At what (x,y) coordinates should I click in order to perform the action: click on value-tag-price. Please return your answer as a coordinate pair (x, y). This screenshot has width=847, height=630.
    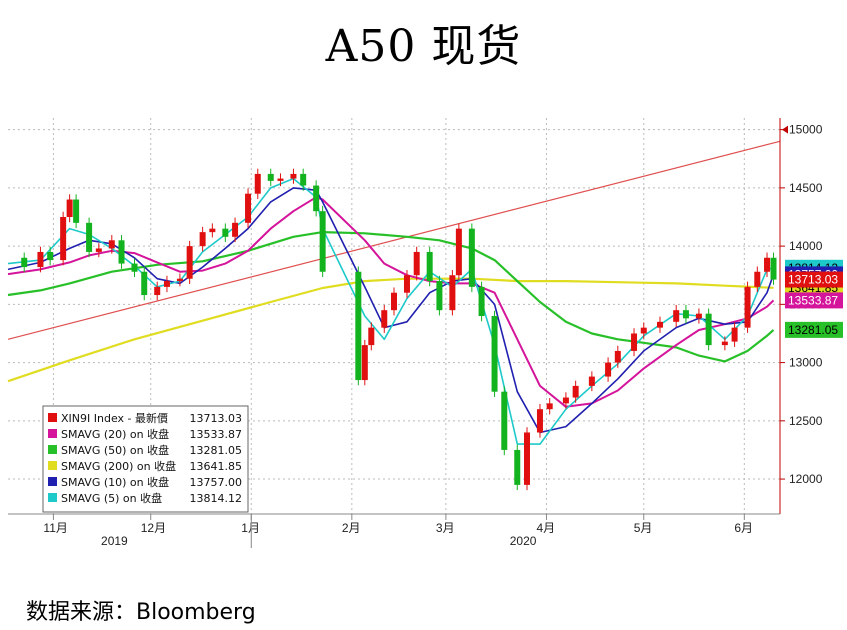
    Looking at the image, I should click on (814, 279).